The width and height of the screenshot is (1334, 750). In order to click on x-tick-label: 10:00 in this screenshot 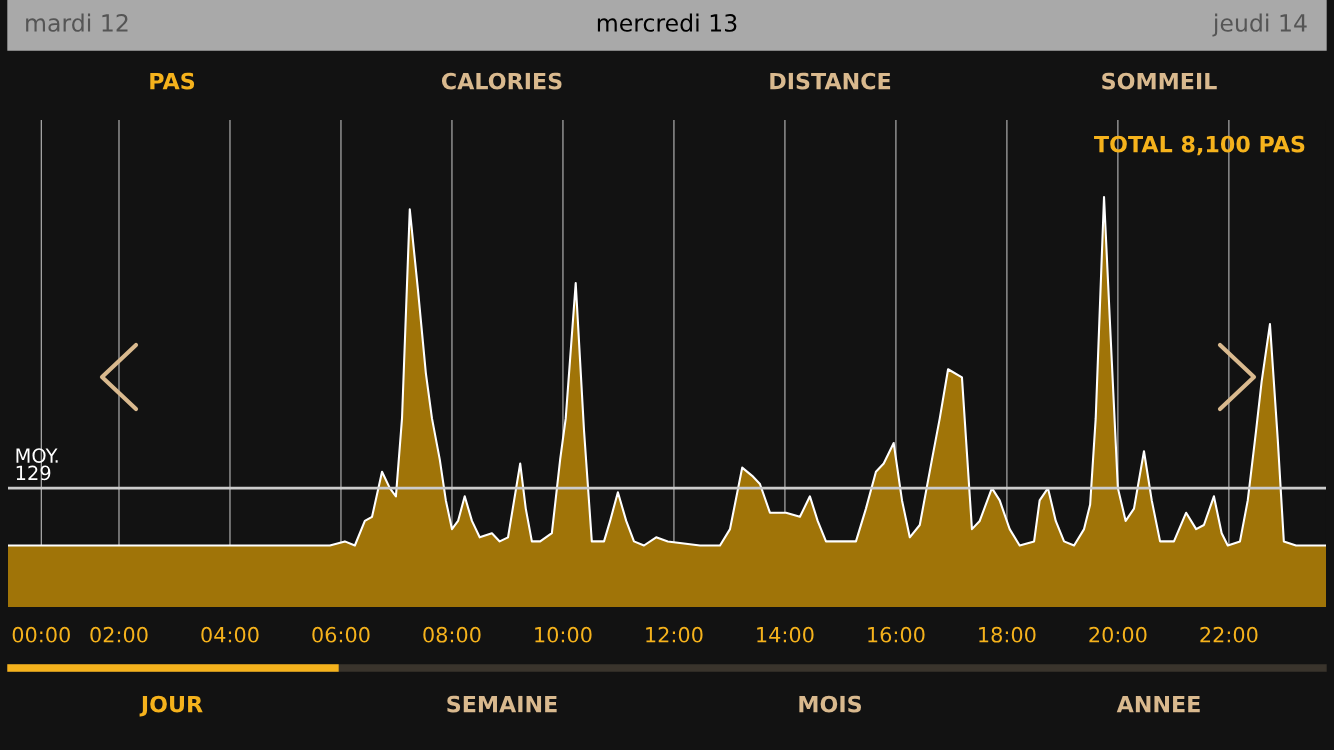, I will do `click(563, 634)`.